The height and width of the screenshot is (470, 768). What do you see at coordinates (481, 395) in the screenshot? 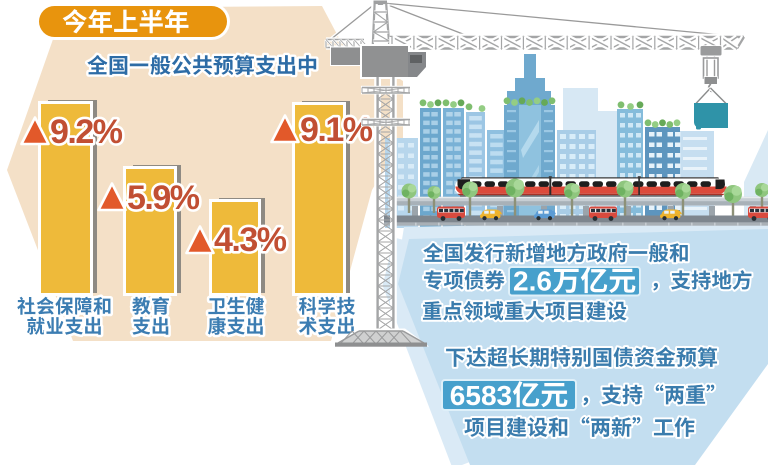
I see `svg-text: 6583` at bounding box center [481, 395].